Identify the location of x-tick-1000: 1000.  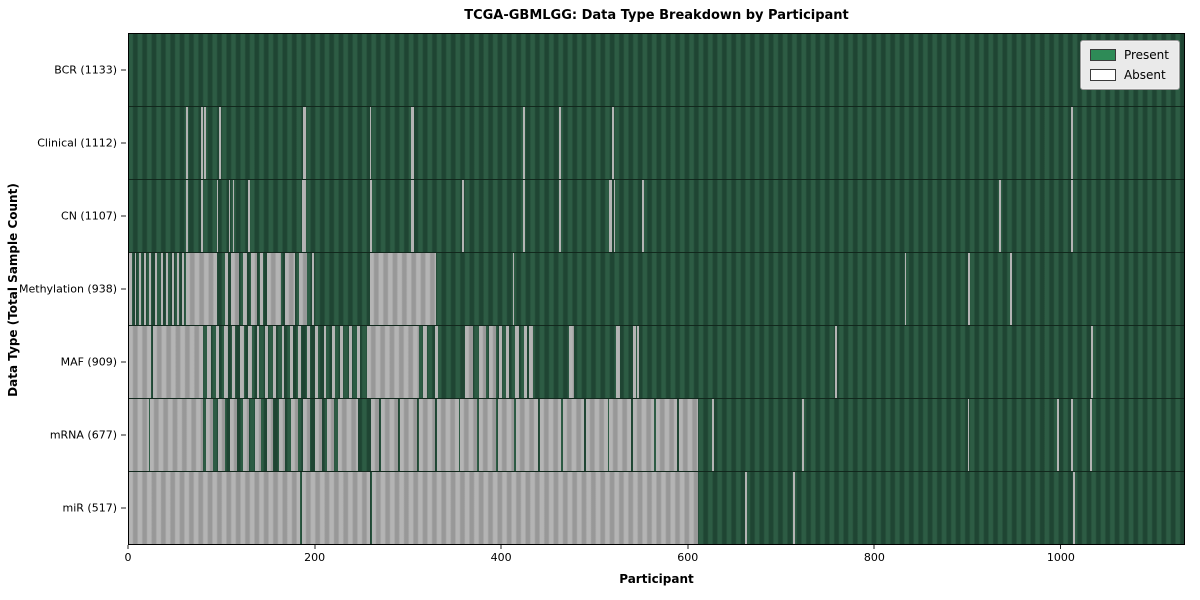
(1061, 554).